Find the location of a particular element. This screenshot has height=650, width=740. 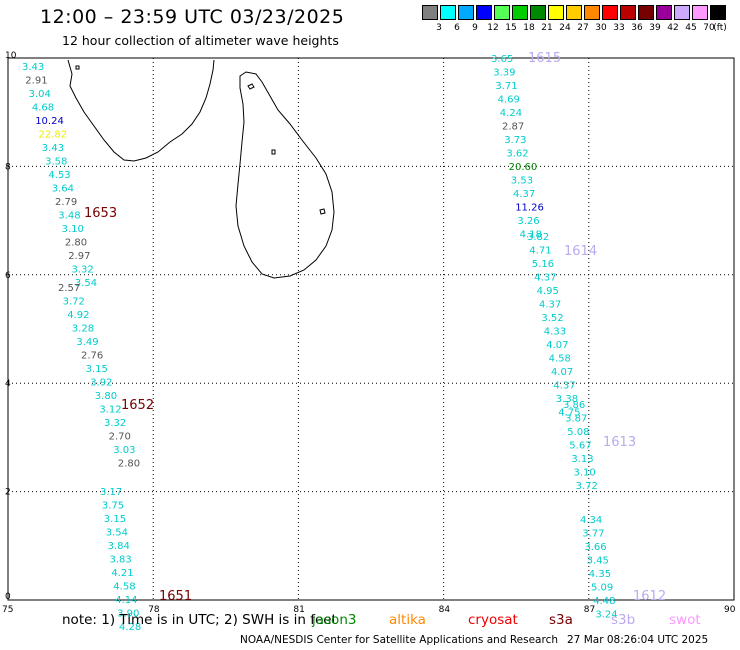

wave-height-value: 3.43 is located at coordinates (53, 148).